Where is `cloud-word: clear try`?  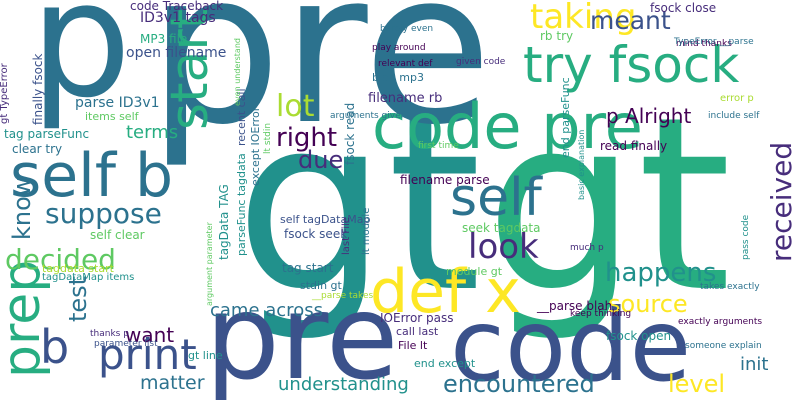
cloud-word: clear try is located at coordinates (37, 149).